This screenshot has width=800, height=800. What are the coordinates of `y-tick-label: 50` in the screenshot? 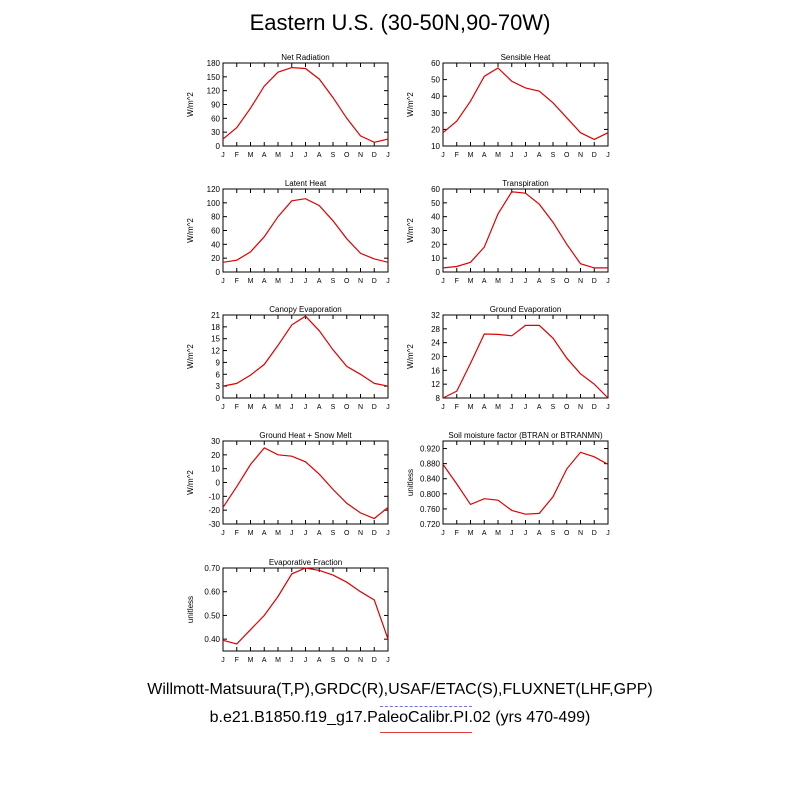 It's located at (435, 203).